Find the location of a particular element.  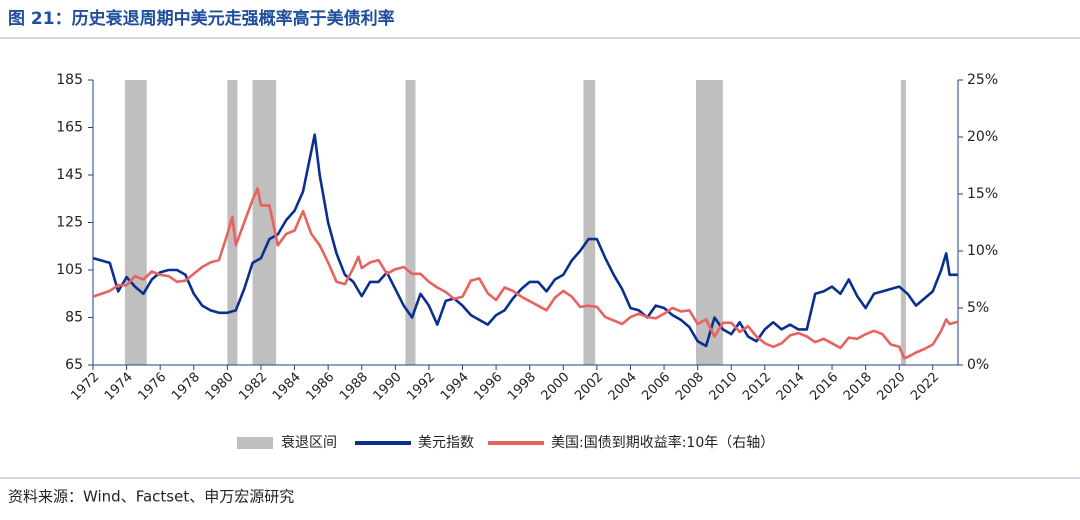

x-tick-label: 2012 is located at coordinates (757, 387).